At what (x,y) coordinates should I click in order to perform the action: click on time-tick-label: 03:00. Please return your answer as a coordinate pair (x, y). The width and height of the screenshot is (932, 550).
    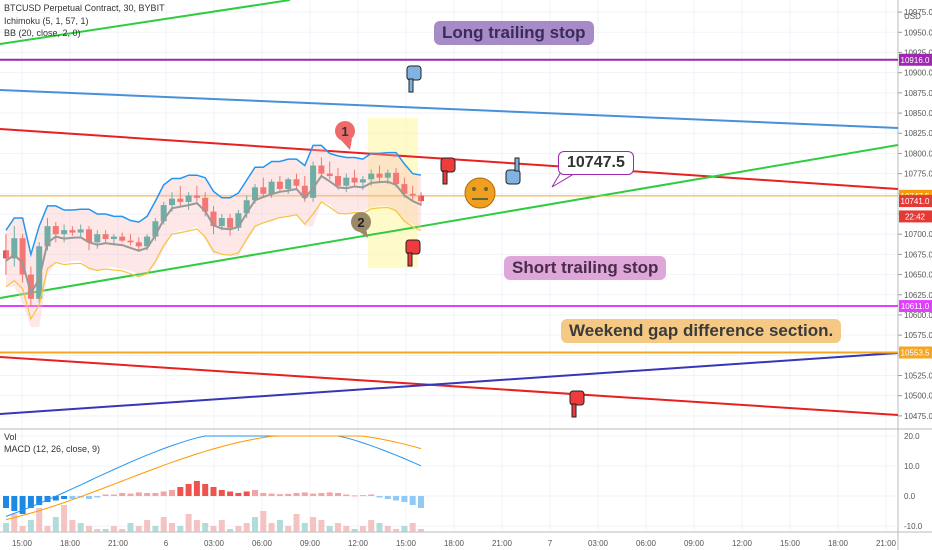
    Looking at the image, I should click on (214, 543).